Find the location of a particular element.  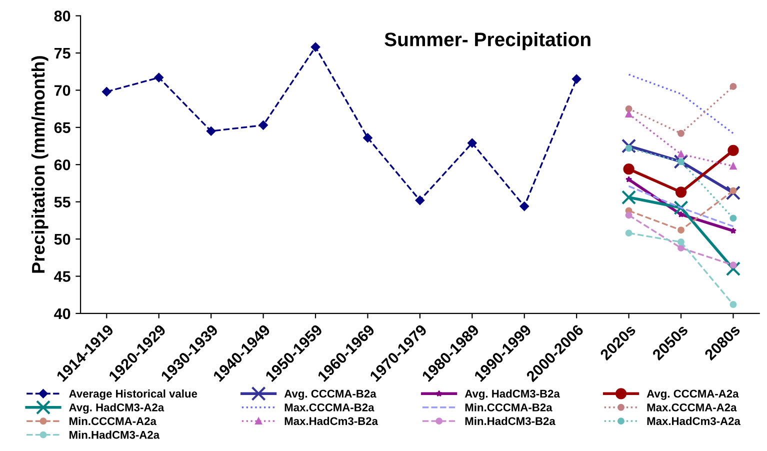

y-axis-title: Precipitation (mm/month) is located at coordinates (39, 164).